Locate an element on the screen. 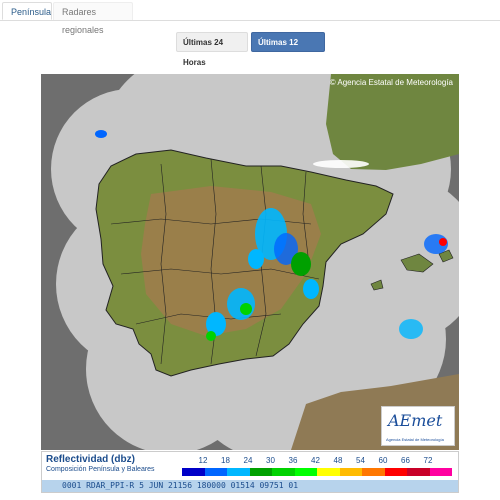  legend-values: 12 18 24 30 36 42 48 54 60 66 72 is located at coordinates (317, 461).